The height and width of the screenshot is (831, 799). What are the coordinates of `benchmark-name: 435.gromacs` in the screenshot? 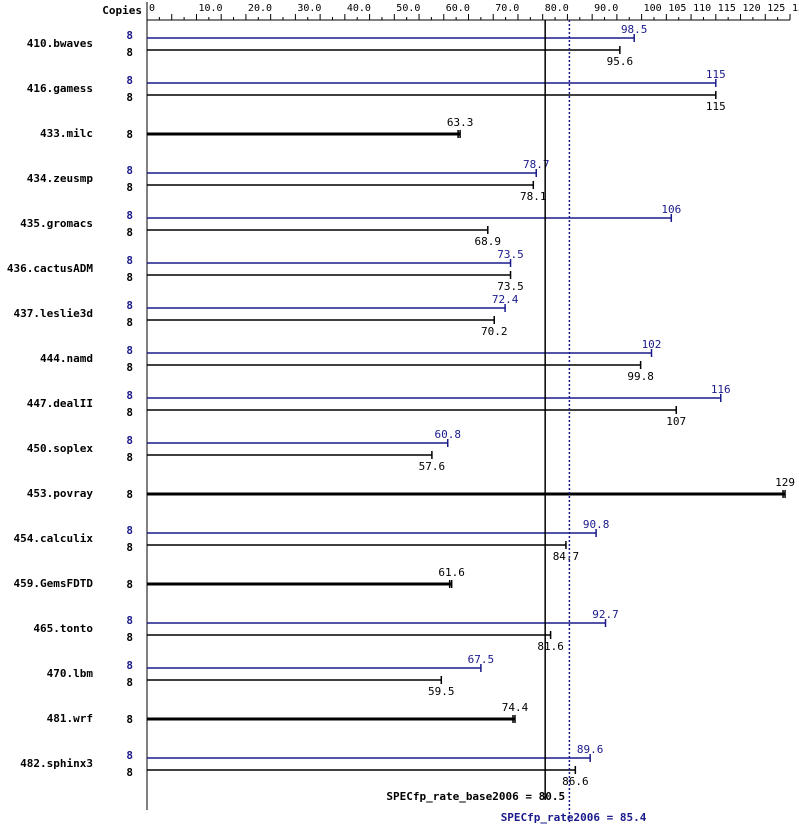 It's located at (56, 223).